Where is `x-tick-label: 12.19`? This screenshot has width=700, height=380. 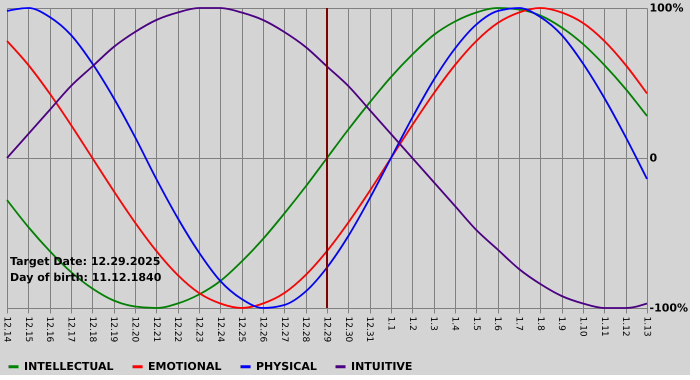 x-tick-label: 12.19 is located at coordinates (113, 329).